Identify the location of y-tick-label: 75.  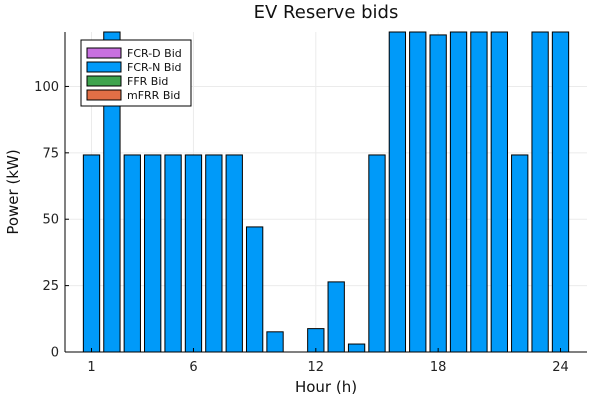
(50, 153).